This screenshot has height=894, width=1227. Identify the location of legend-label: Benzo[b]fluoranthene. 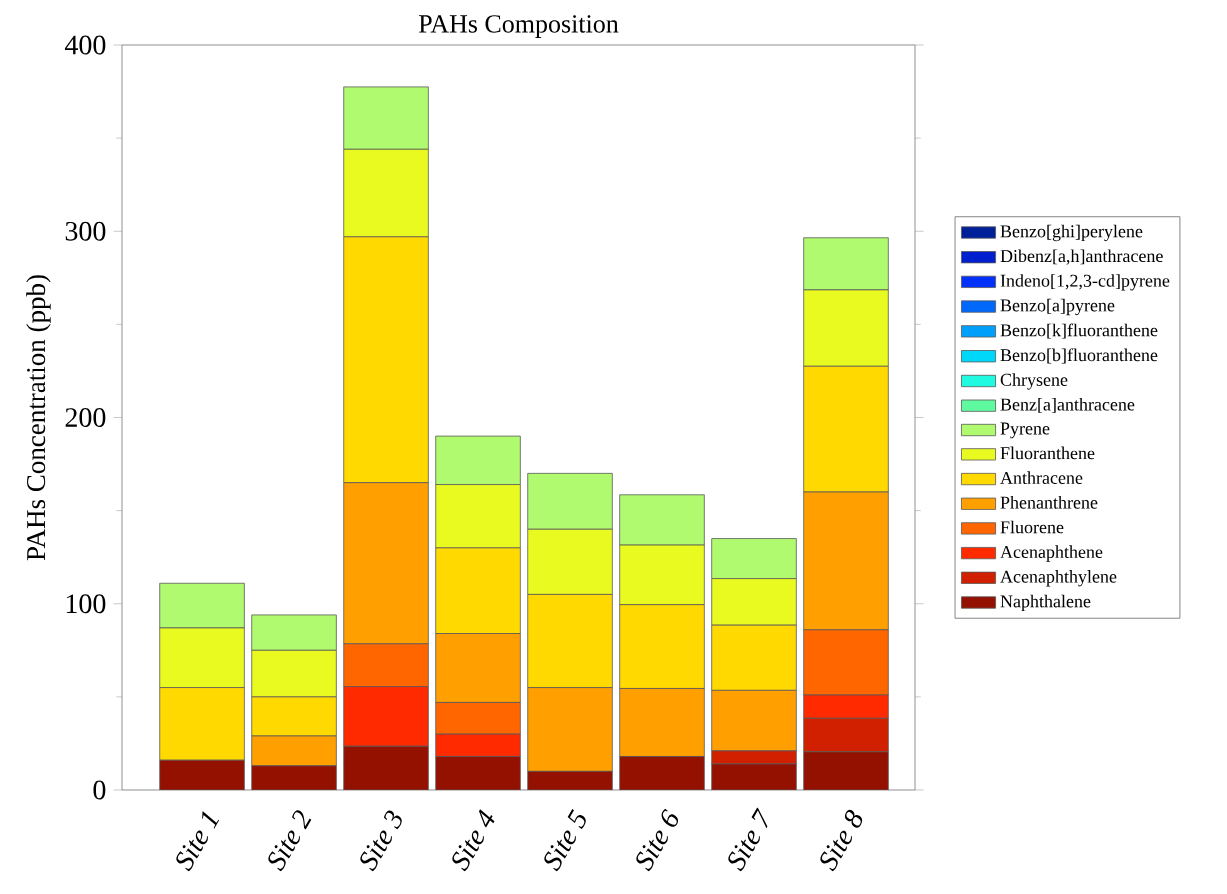
(1079, 356).